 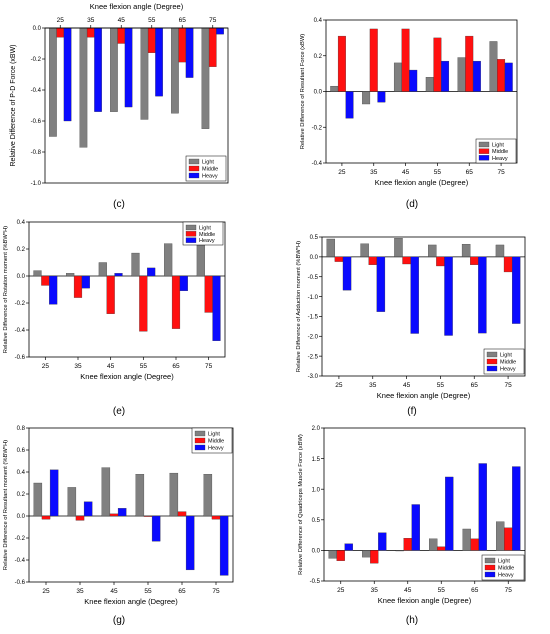 I want to click on panel-label: (h), so click(x=412, y=620).